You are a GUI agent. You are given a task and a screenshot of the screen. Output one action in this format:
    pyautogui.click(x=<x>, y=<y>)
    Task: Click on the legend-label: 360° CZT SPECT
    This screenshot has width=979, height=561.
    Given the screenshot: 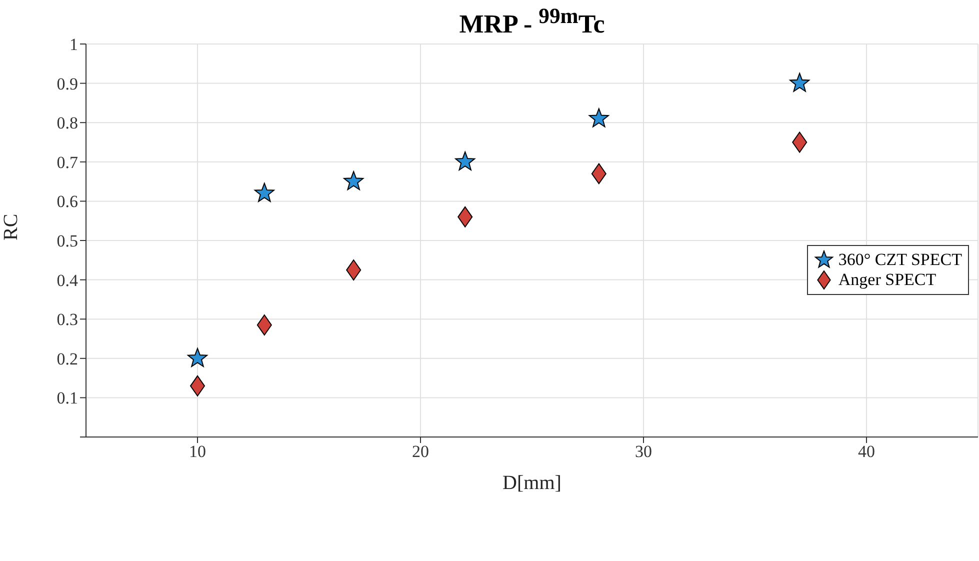 What is the action you would take?
    pyautogui.click(x=900, y=260)
    